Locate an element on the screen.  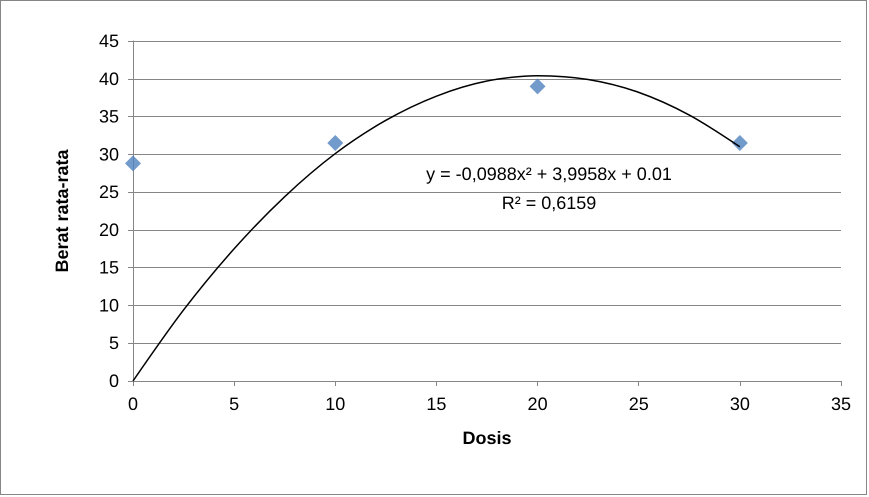
x-tick-label: 10 is located at coordinates (335, 404).